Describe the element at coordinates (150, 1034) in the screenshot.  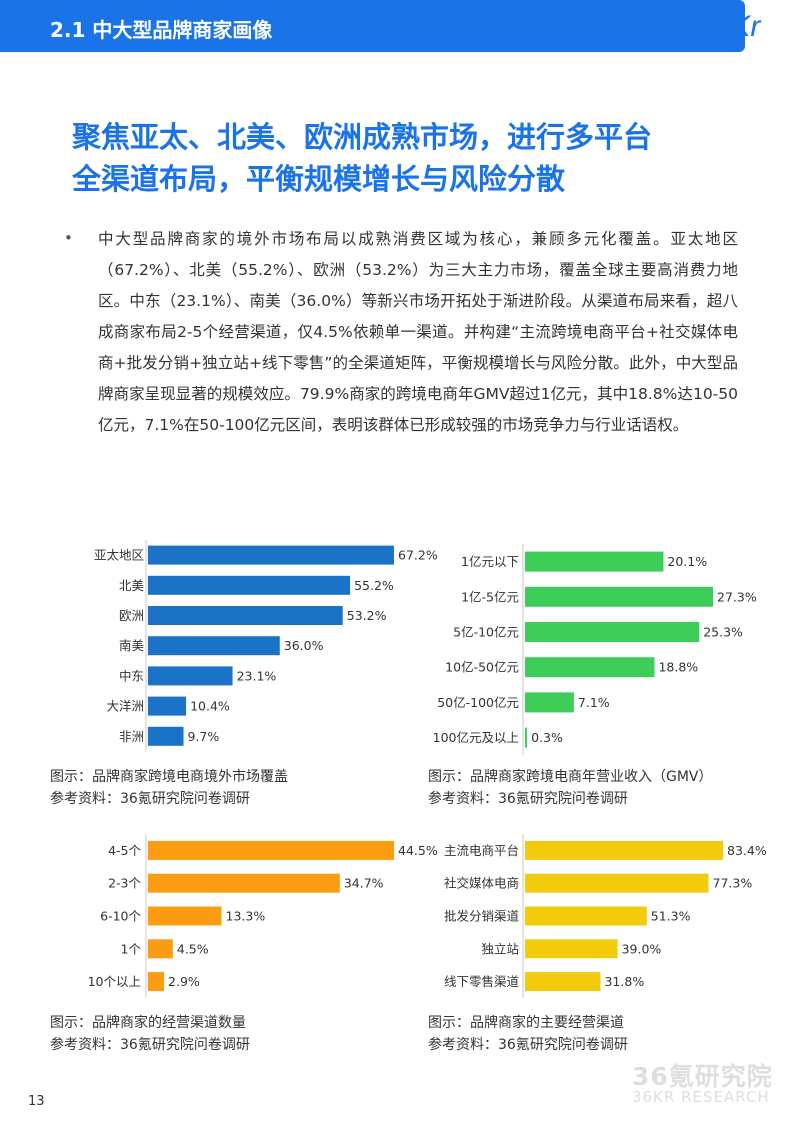
I see `chart-channel-count-caption: 图示：品牌商家的经营渠道数量 参考资料：36氪研究院问卷调研` at that location.